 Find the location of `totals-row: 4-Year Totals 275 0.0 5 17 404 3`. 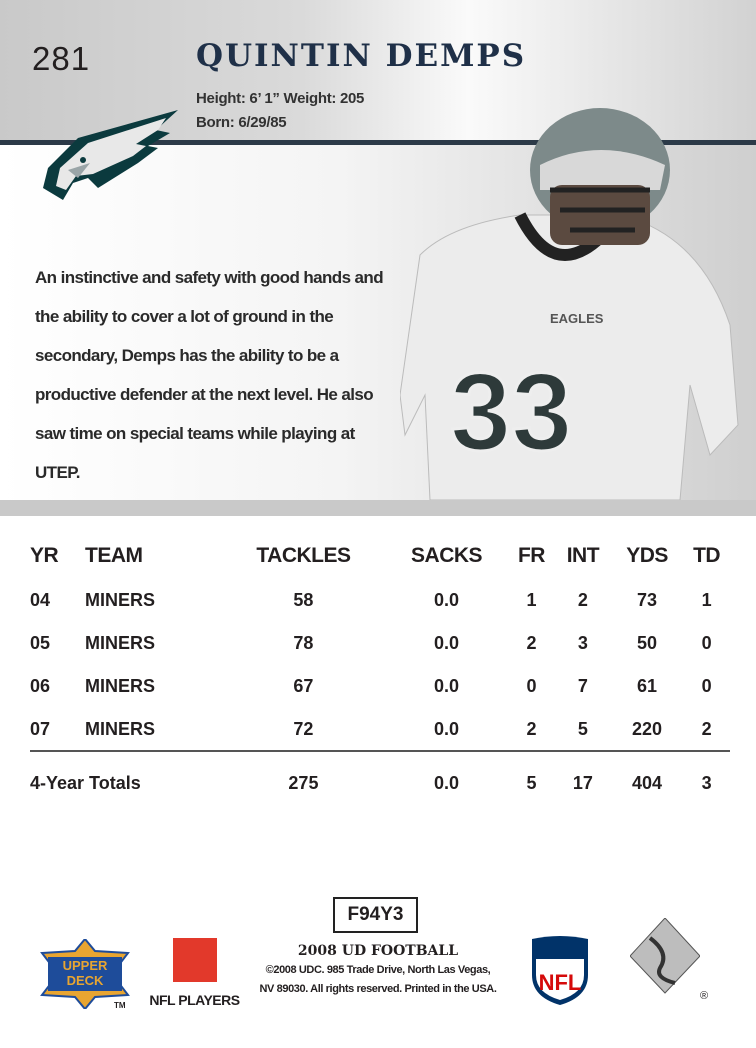

totals-row: 4-Year Totals 275 0.0 5 17 404 3 is located at coordinates (380, 778).